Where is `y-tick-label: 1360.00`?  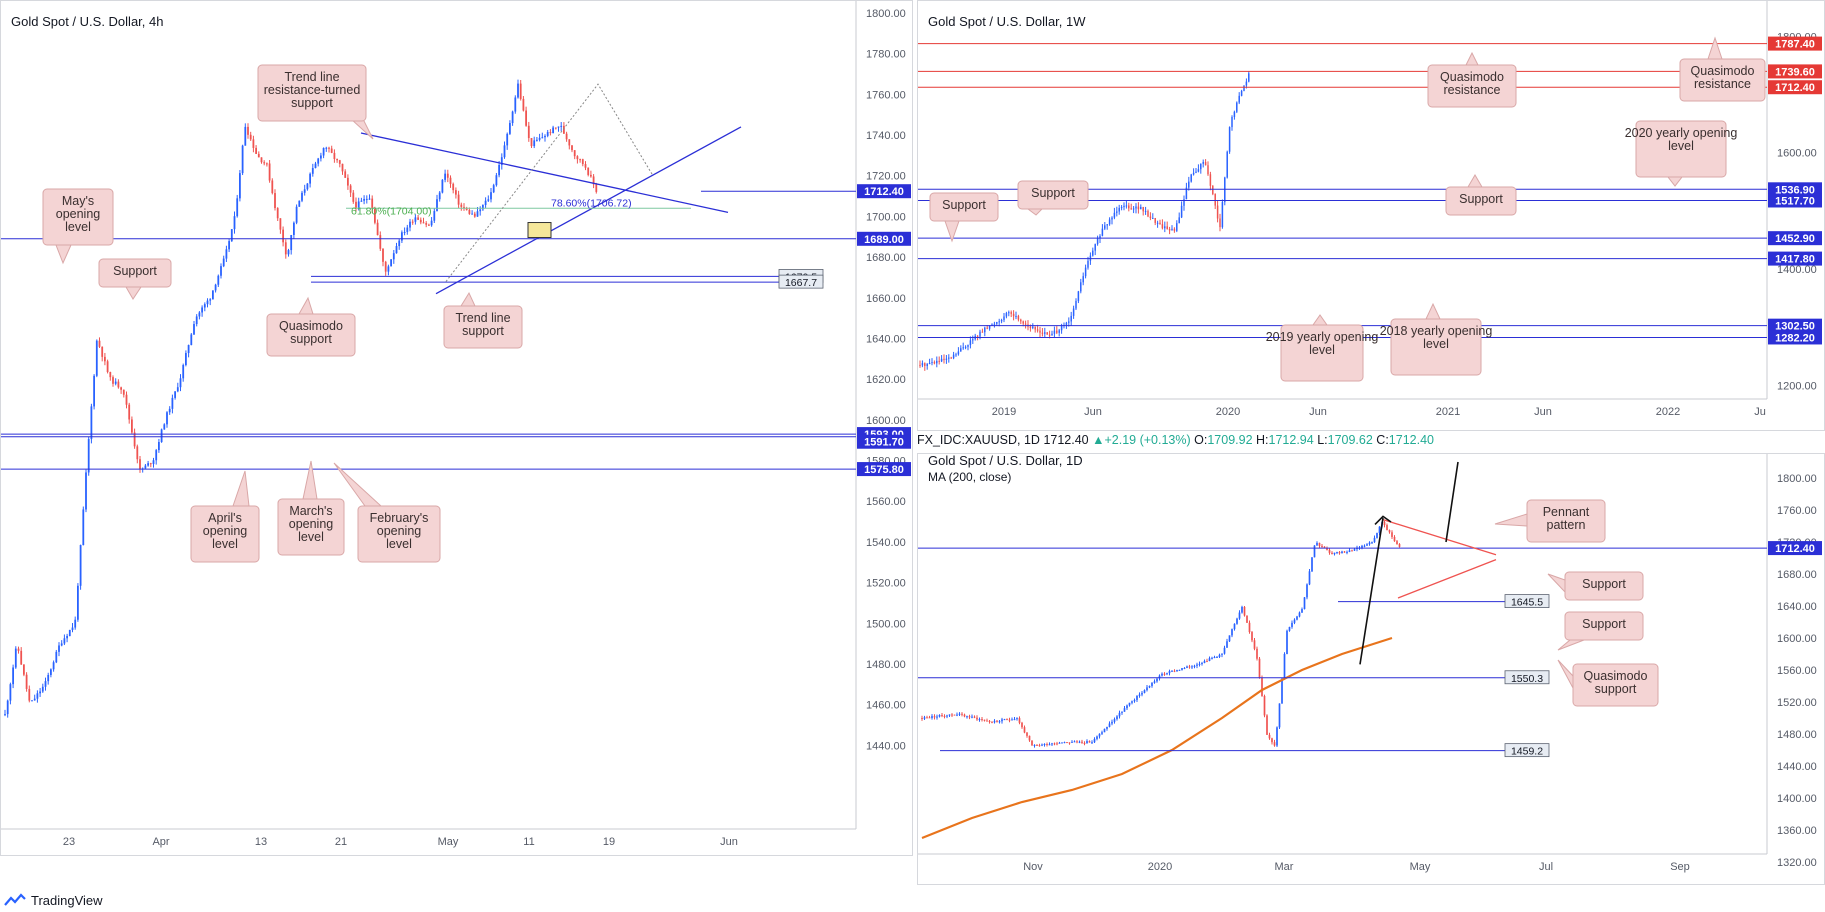
y-tick-label: 1360.00 is located at coordinates (1797, 831).